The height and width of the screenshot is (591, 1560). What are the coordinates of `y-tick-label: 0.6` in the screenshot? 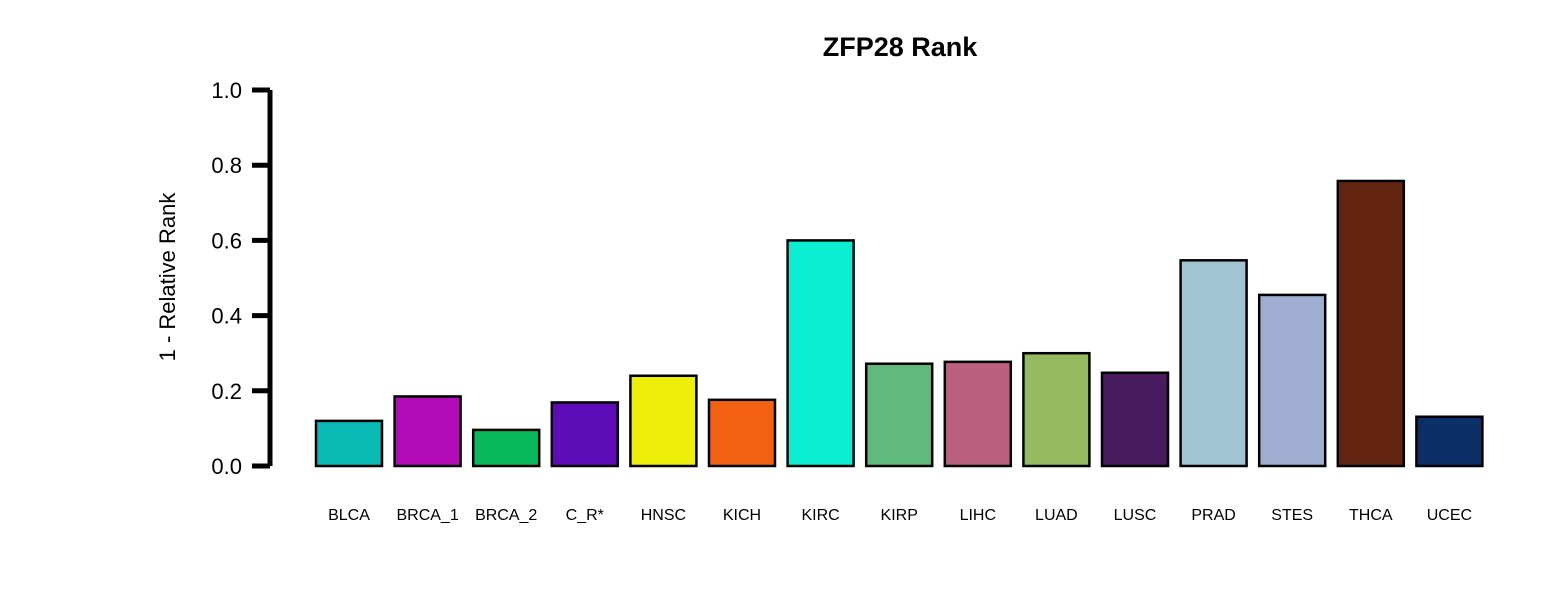 It's located at (226, 240).